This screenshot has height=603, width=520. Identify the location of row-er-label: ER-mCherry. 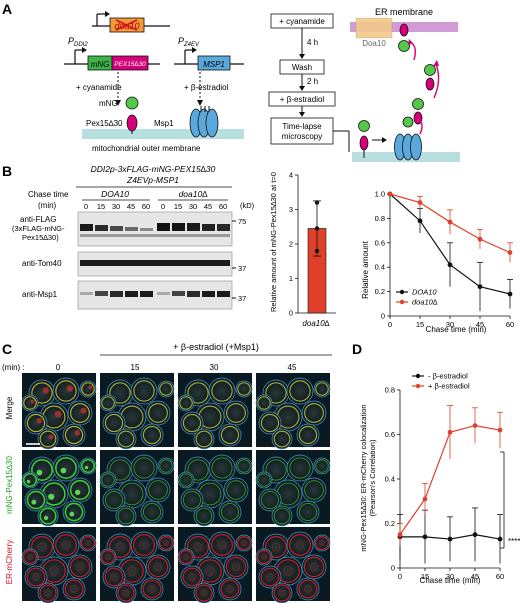
(9, 562).